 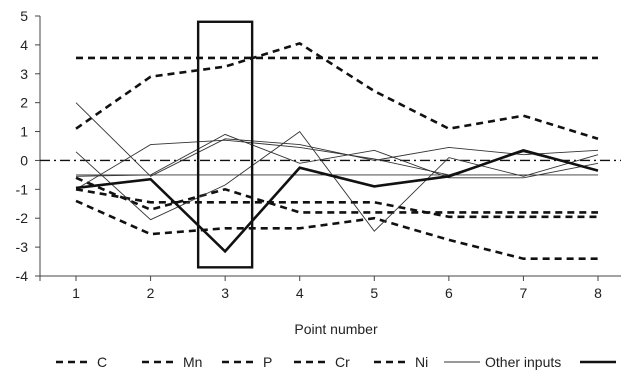 What do you see at coordinates (320, 288) in the screenshot?
I see `x-axis-ticks: 1 2 3 4 5 6 7 8` at bounding box center [320, 288].